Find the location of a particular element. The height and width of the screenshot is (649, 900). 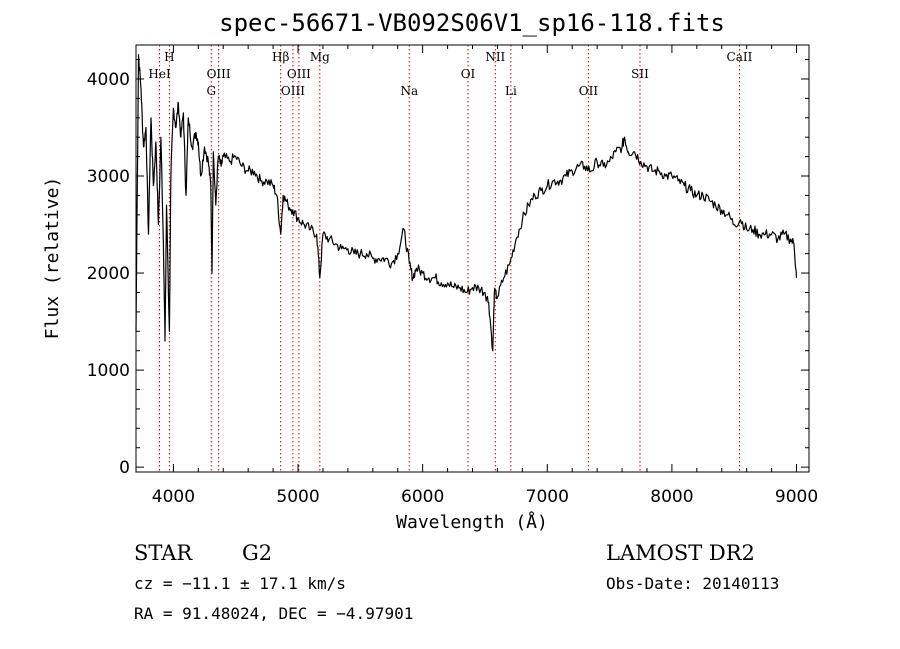

x-tick-label: 9000 is located at coordinates (796, 497).